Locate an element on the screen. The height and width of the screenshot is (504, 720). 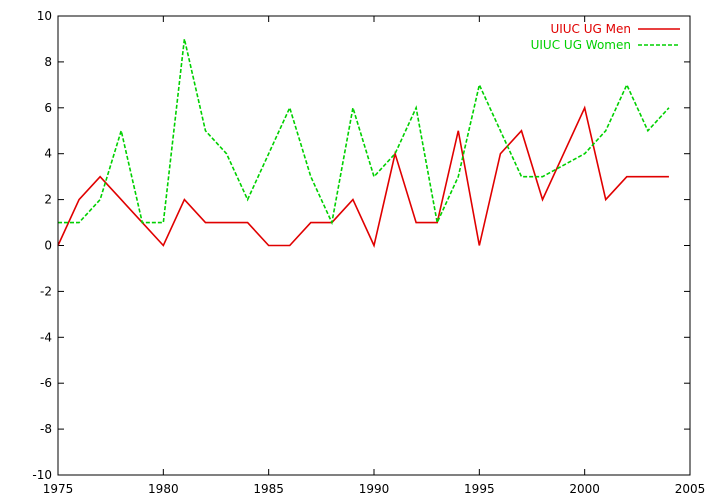
y-tick-label: -10 is located at coordinates (42, 475).